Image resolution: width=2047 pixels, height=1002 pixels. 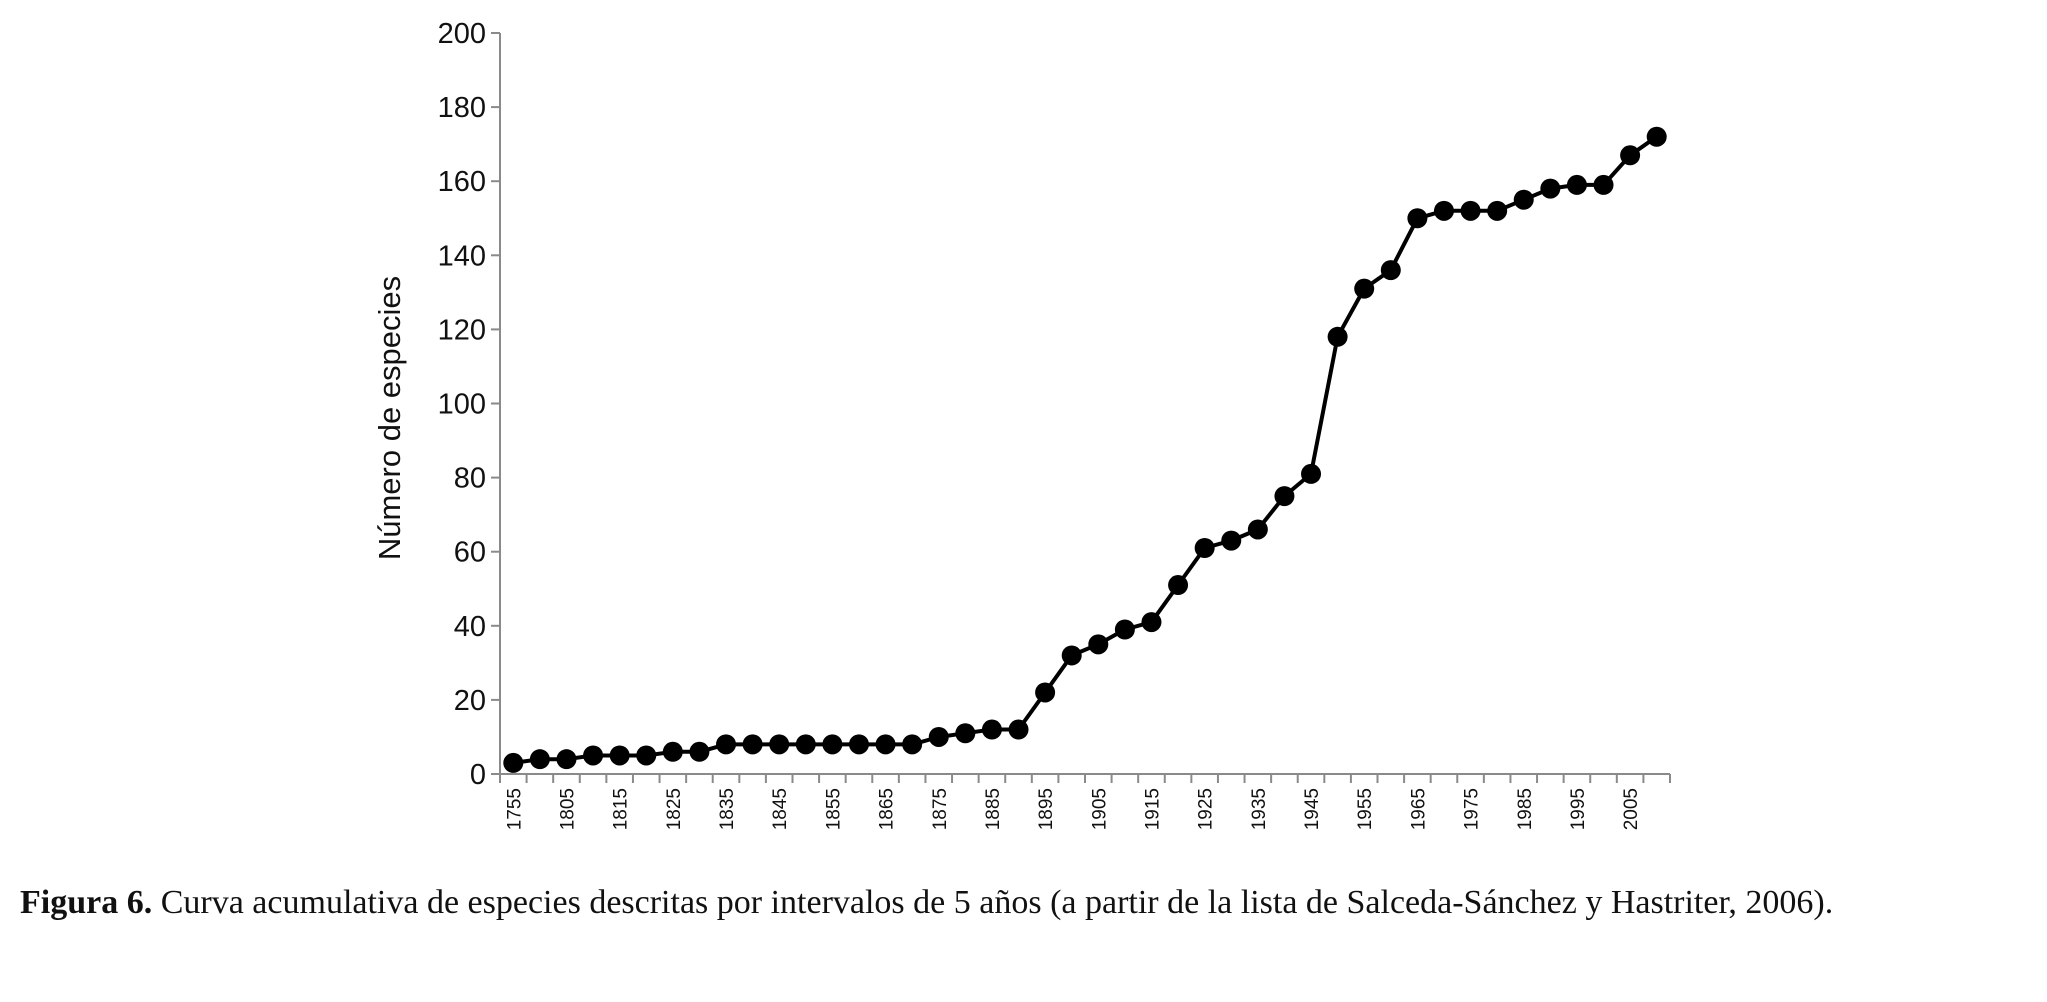 I want to click on x-tick-label: 1945, so click(x=1312, y=809).